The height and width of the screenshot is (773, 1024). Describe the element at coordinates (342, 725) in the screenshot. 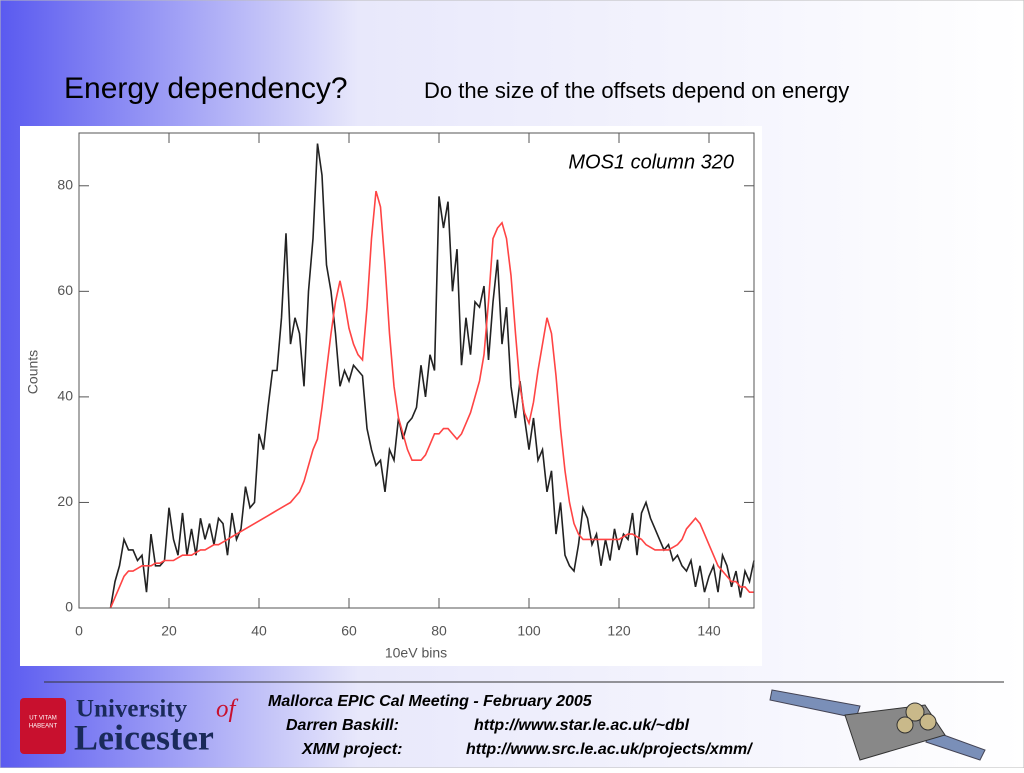

I see `footer-label: Darren Baskill:` at that location.